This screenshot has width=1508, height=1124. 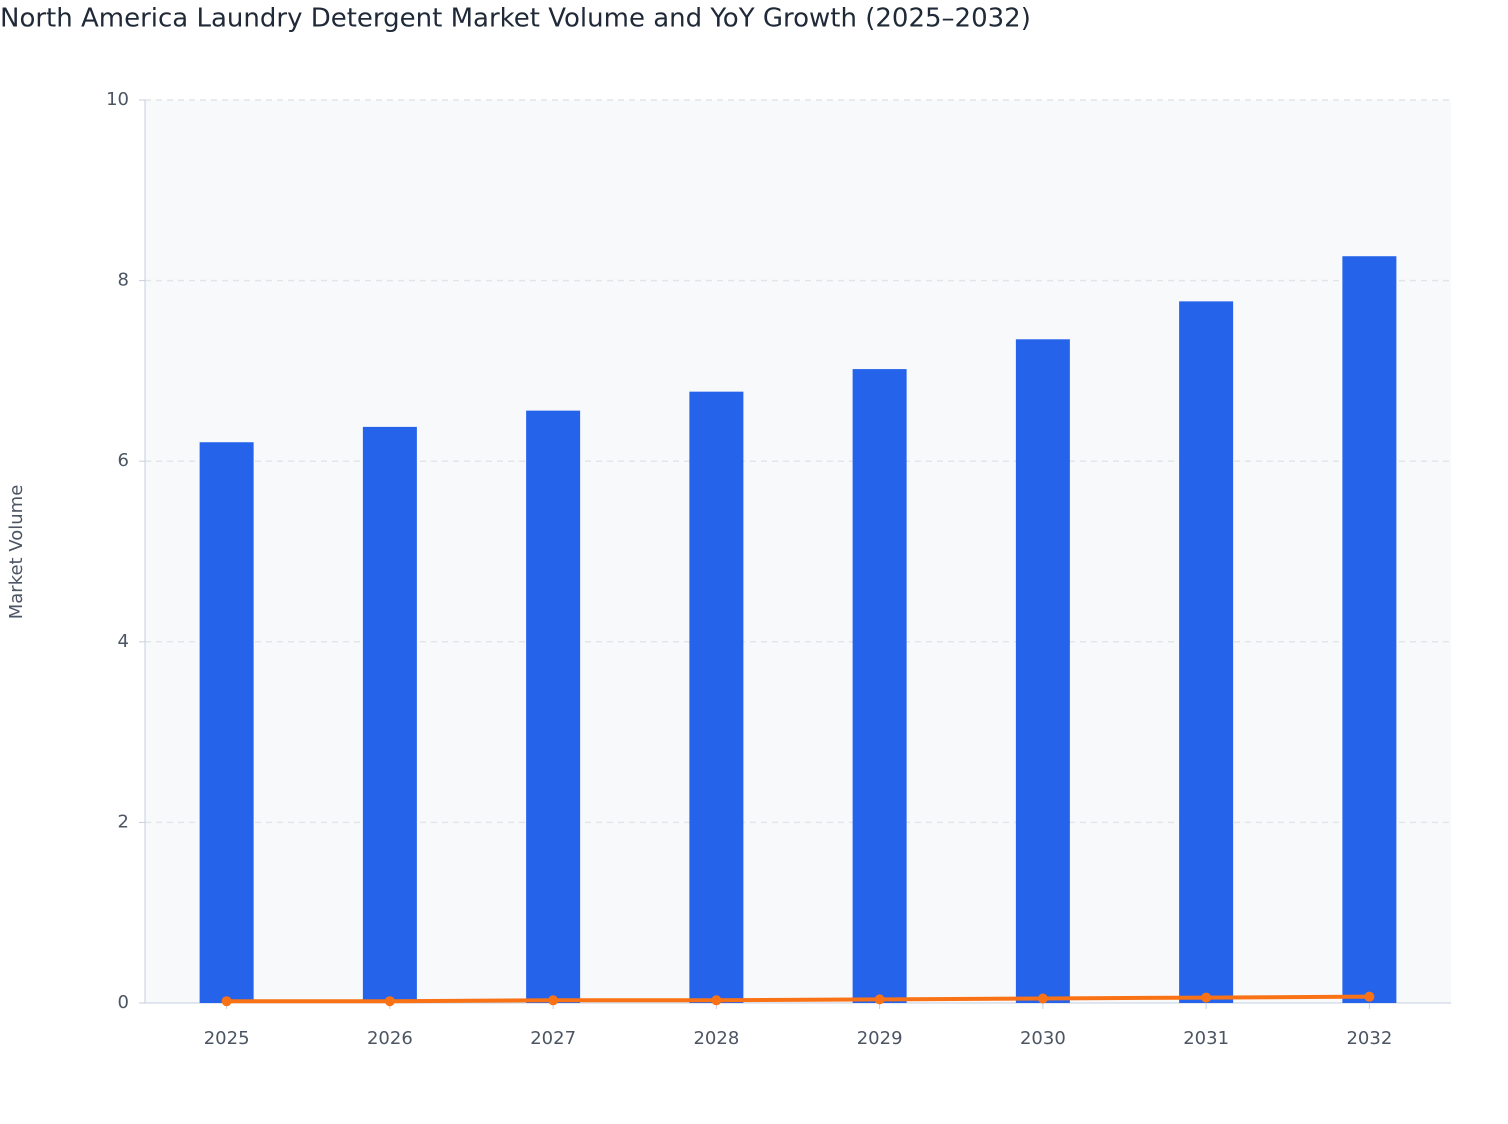 What do you see at coordinates (123, 280) in the screenshot?
I see `y-tick-label: 8` at bounding box center [123, 280].